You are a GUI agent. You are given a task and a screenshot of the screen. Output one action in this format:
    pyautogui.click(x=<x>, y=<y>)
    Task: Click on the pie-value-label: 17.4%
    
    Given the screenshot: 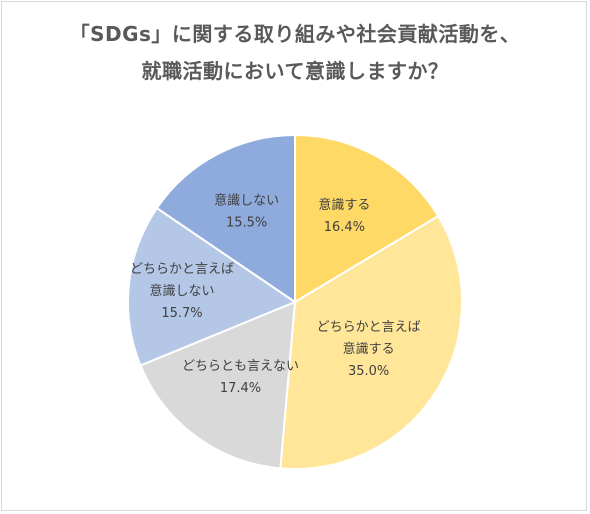 What is the action you would take?
    pyautogui.click(x=240, y=388)
    